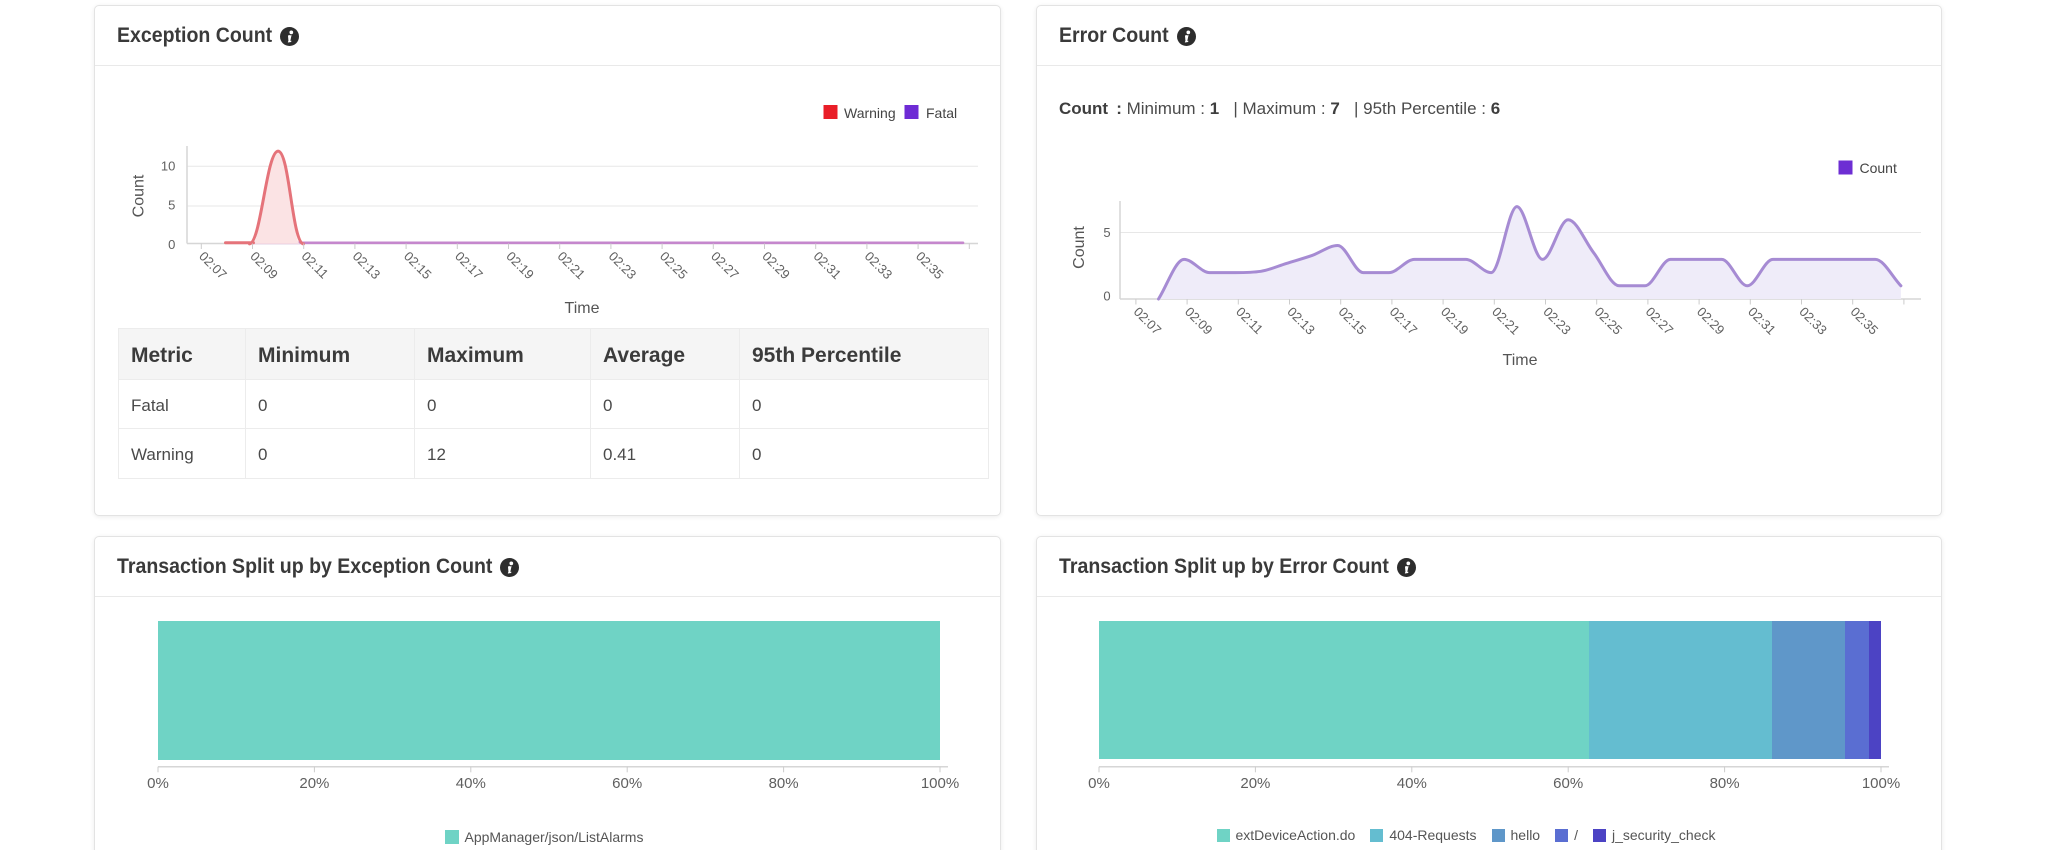 Image resolution: width=2048 pixels, height=850 pixels. What do you see at coordinates (870, 113) in the screenshot?
I see `svg-text: Warning` at bounding box center [870, 113].